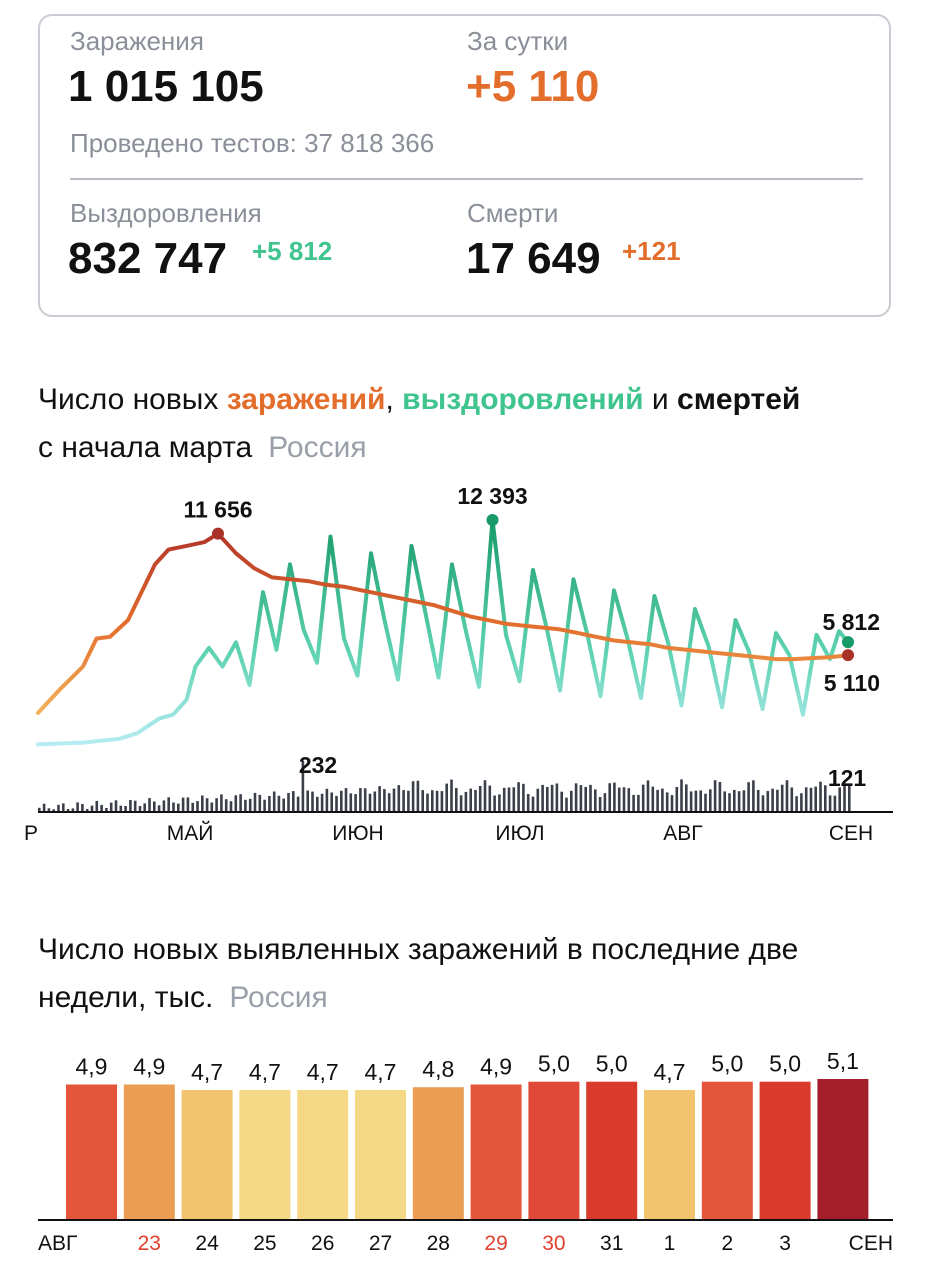  Describe the element at coordinates (252, 143) in the screenshot. I see `tests-label: Проведено тестов: 37 818 366` at that location.